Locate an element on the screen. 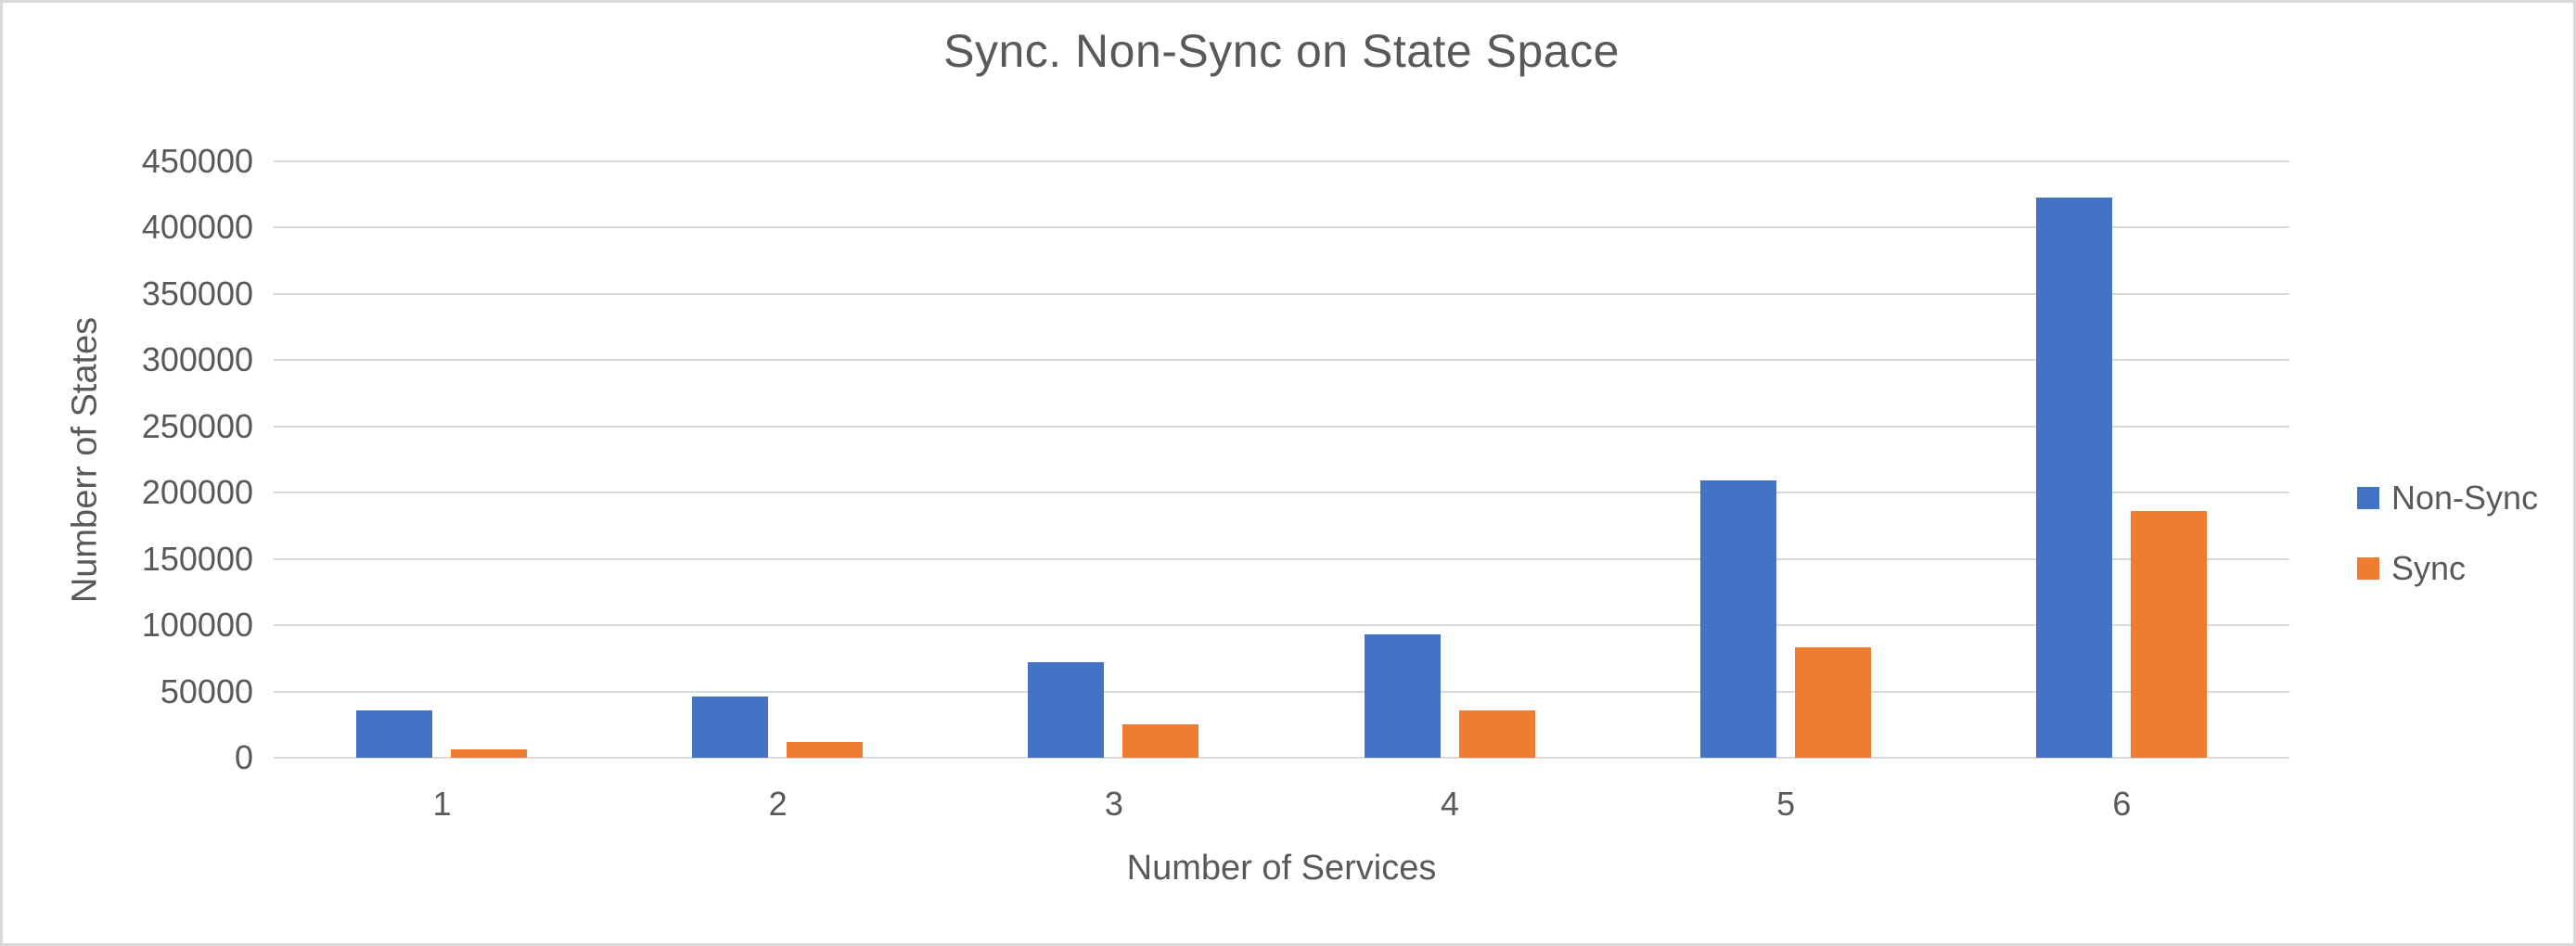 Image resolution: width=2576 pixels, height=946 pixels. y-tick-label-400000: 400000 is located at coordinates (197, 227).